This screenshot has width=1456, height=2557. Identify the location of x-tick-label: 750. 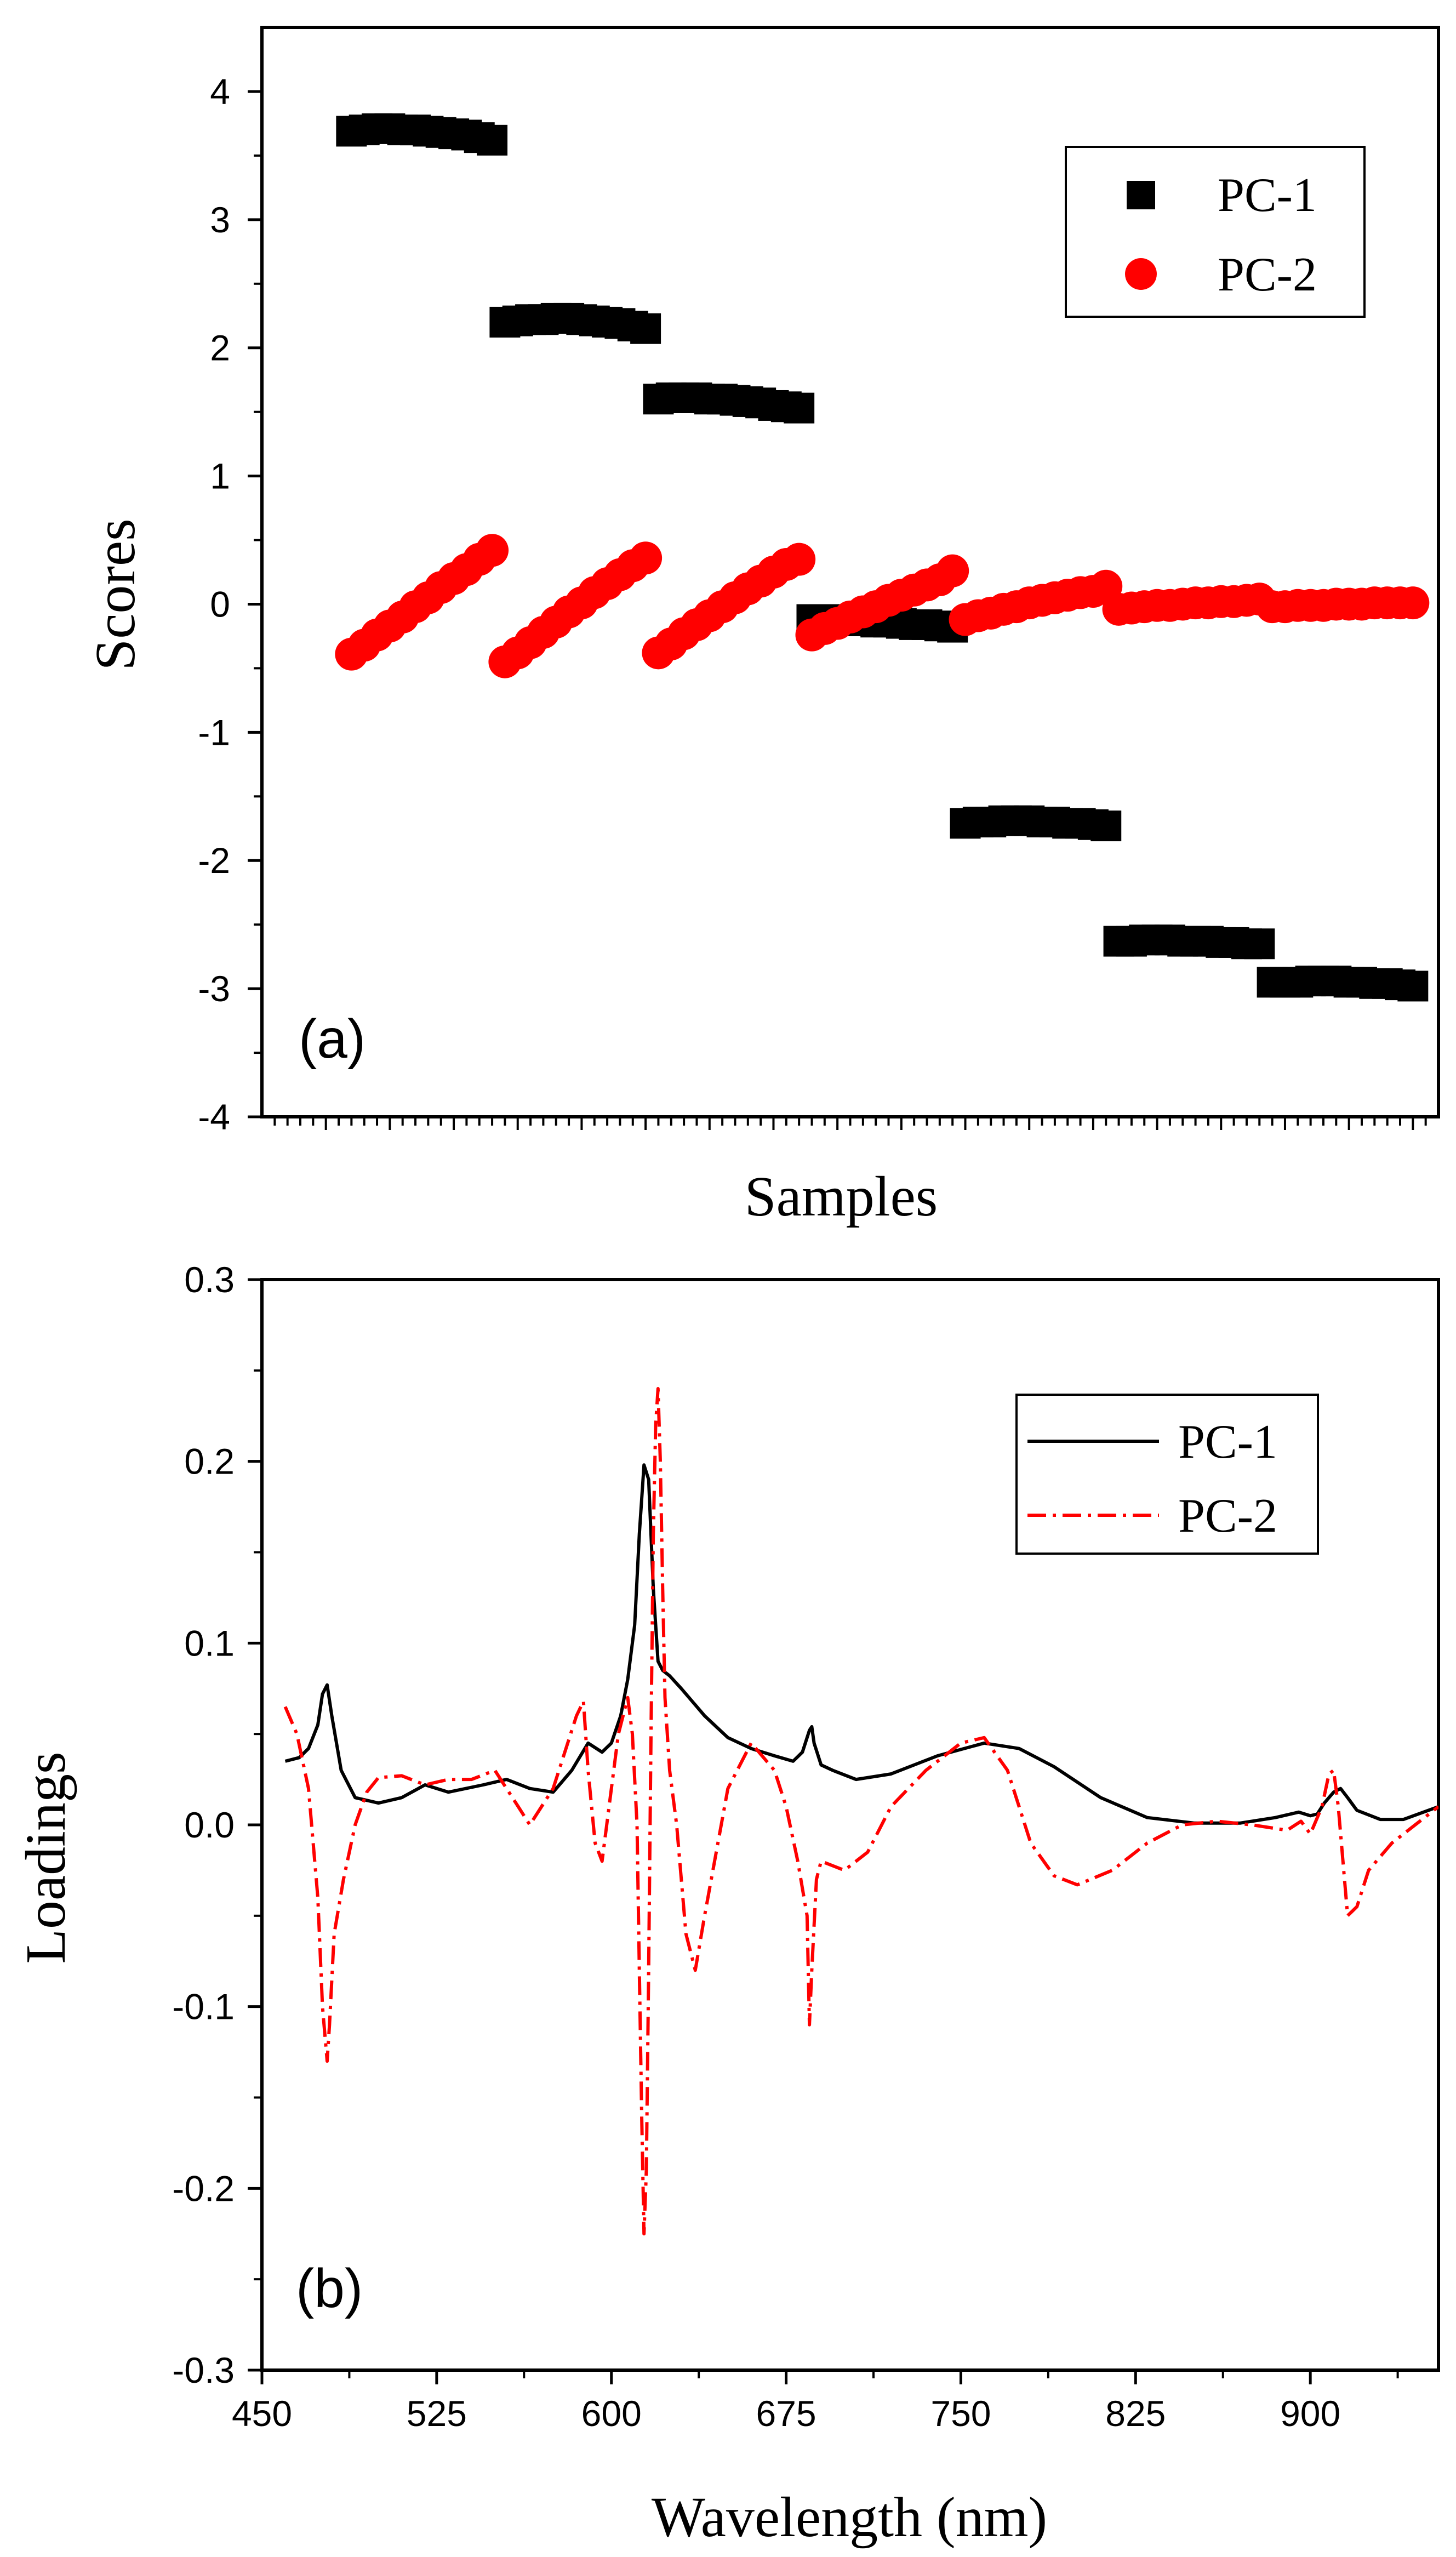
(961, 2413).